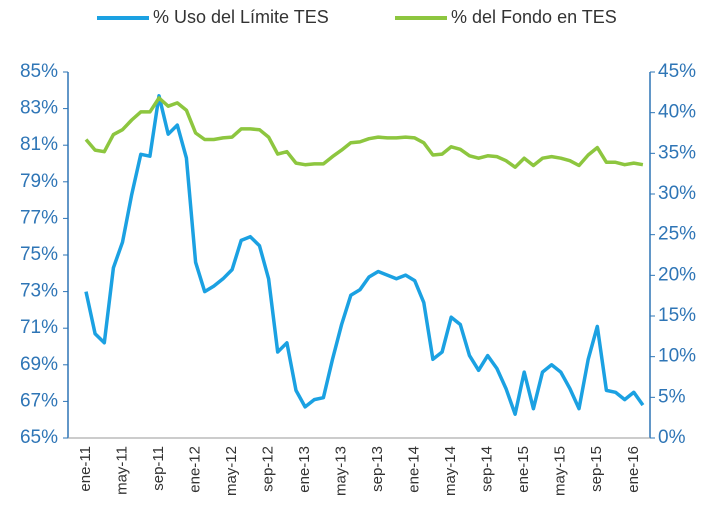 The height and width of the screenshot is (518, 724). I want to click on y-tick-label: 67%, so click(39, 400).